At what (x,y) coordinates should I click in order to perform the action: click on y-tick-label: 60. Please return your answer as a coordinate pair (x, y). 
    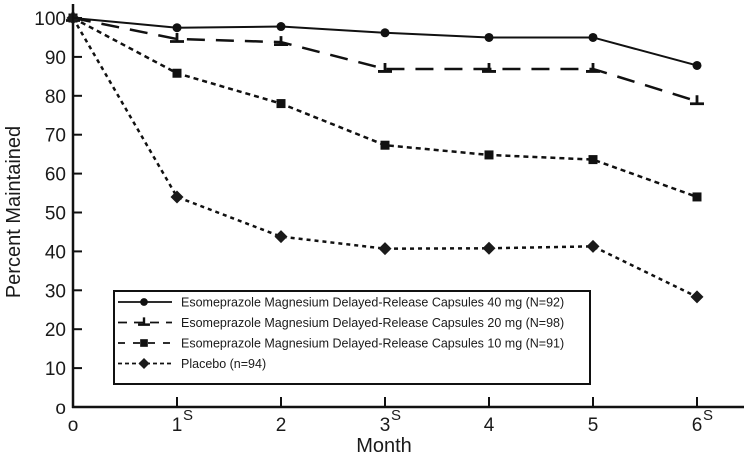
    Looking at the image, I should click on (55, 175).